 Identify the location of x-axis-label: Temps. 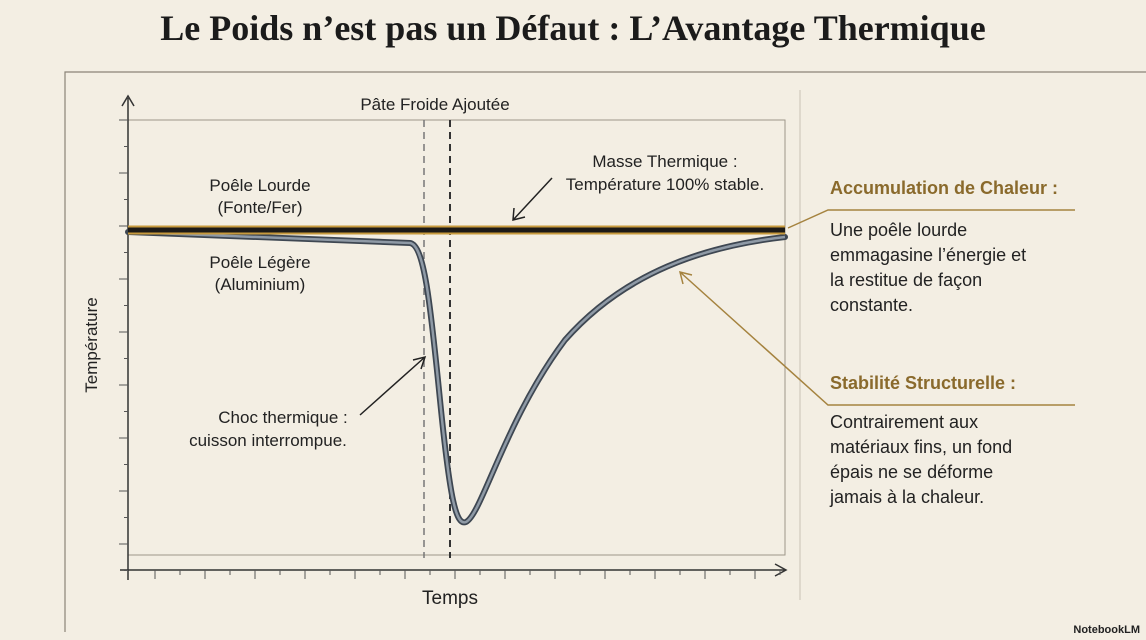
(450, 598).